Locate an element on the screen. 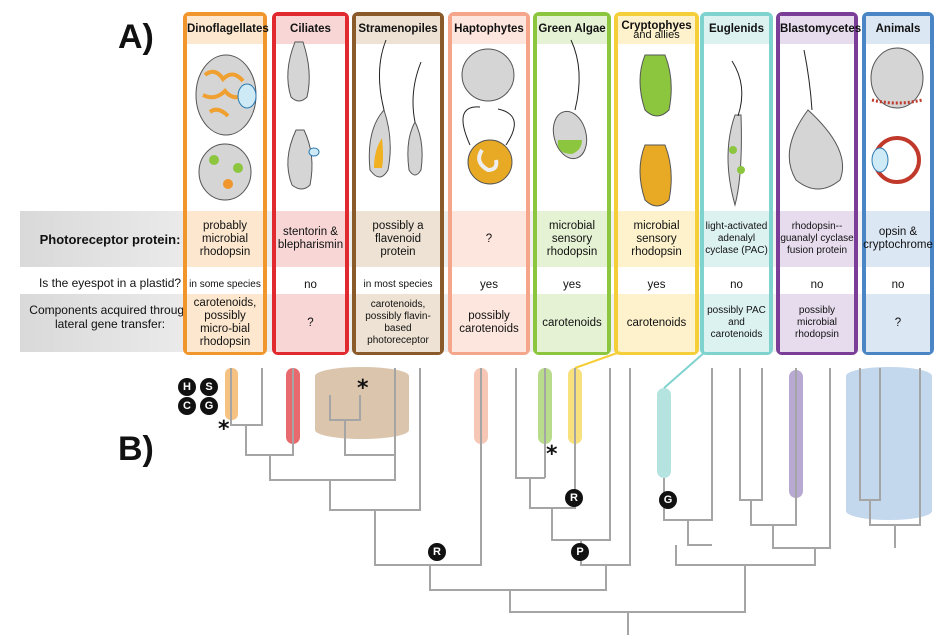 The image size is (949, 640). cell-lgt: possibly microbial rhodopsin is located at coordinates (817, 323).